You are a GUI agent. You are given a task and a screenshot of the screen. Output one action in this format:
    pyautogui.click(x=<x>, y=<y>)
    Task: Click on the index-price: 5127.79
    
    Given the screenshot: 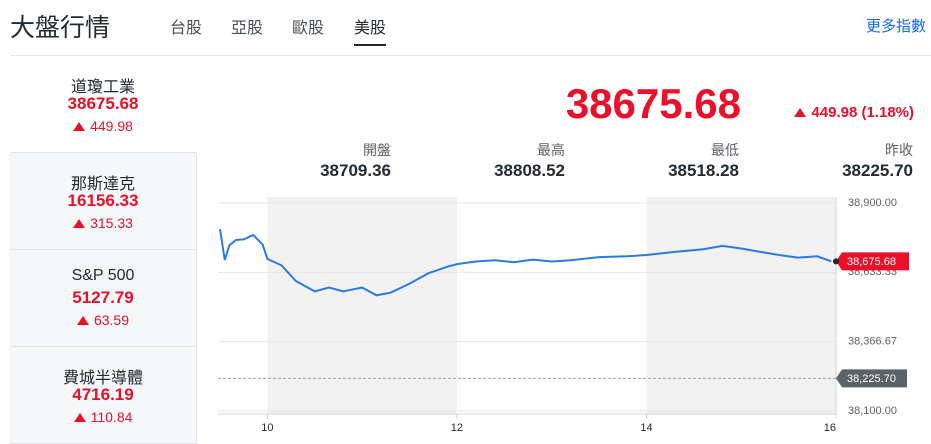 What is the action you would take?
    pyautogui.click(x=103, y=297)
    